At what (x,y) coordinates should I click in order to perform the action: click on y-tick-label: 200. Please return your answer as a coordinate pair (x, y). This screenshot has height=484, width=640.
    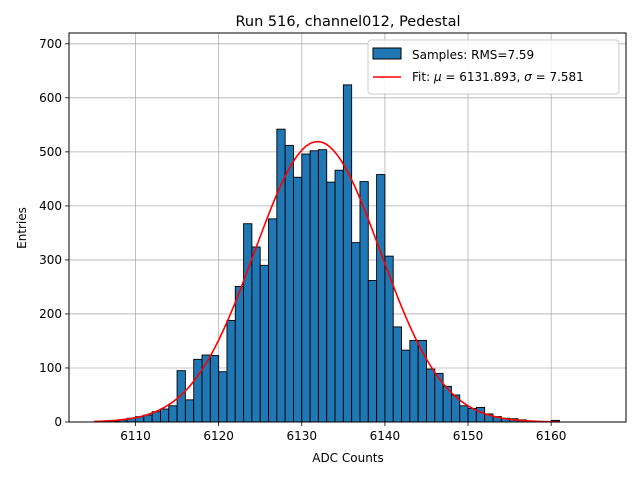
    Looking at the image, I should click on (50, 314).